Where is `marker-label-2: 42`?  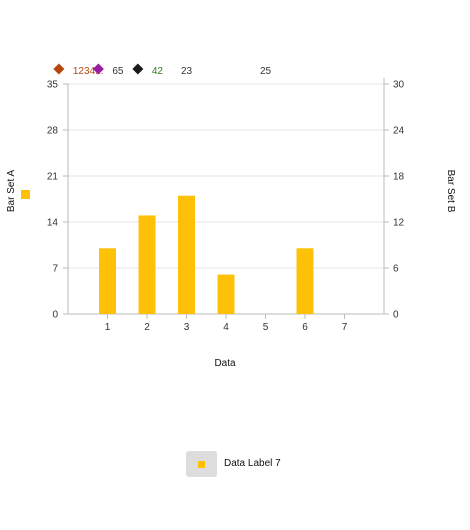
marker-label-2: 42 is located at coordinates (158, 71).